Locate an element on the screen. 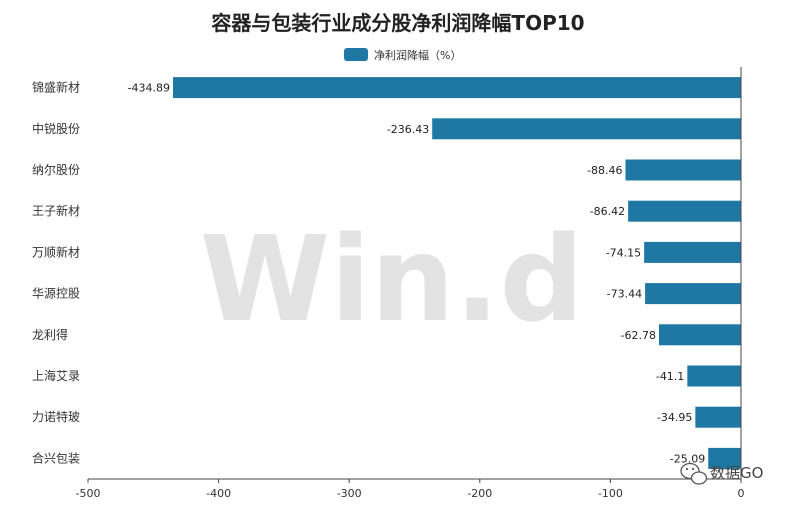  category-label: 王子新材 is located at coordinates (56, 210).